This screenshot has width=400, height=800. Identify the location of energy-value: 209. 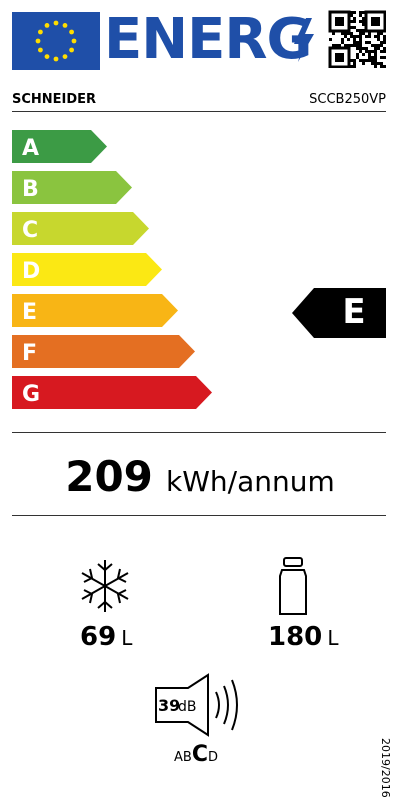
(109, 476).